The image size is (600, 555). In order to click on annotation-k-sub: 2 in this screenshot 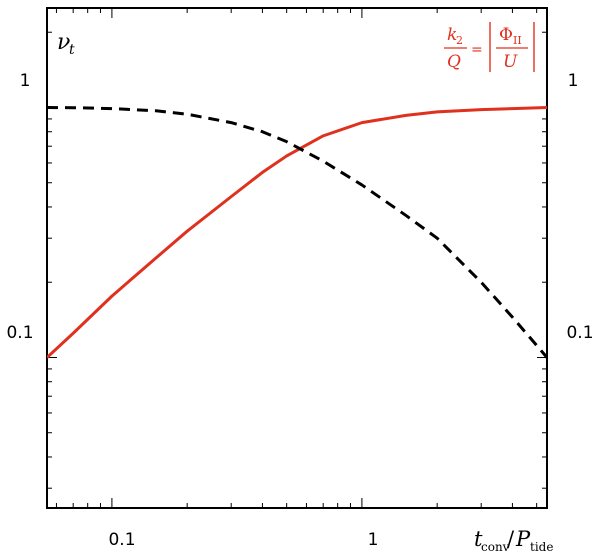, I will do `click(459, 40)`.